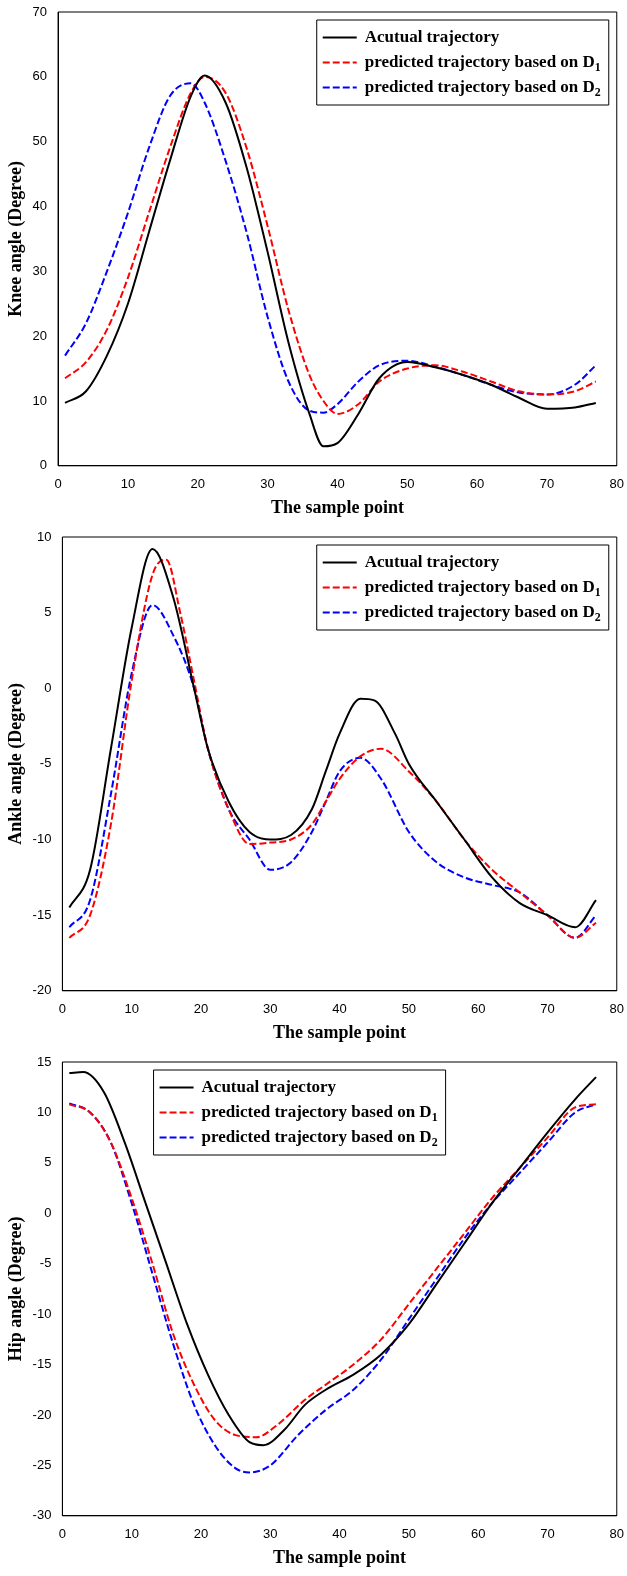 The width and height of the screenshot is (627, 1576). What do you see at coordinates (16, 239) in the screenshot?
I see `y-axis-title: Knee angle (Degree)` at bounding box center [16, 239].